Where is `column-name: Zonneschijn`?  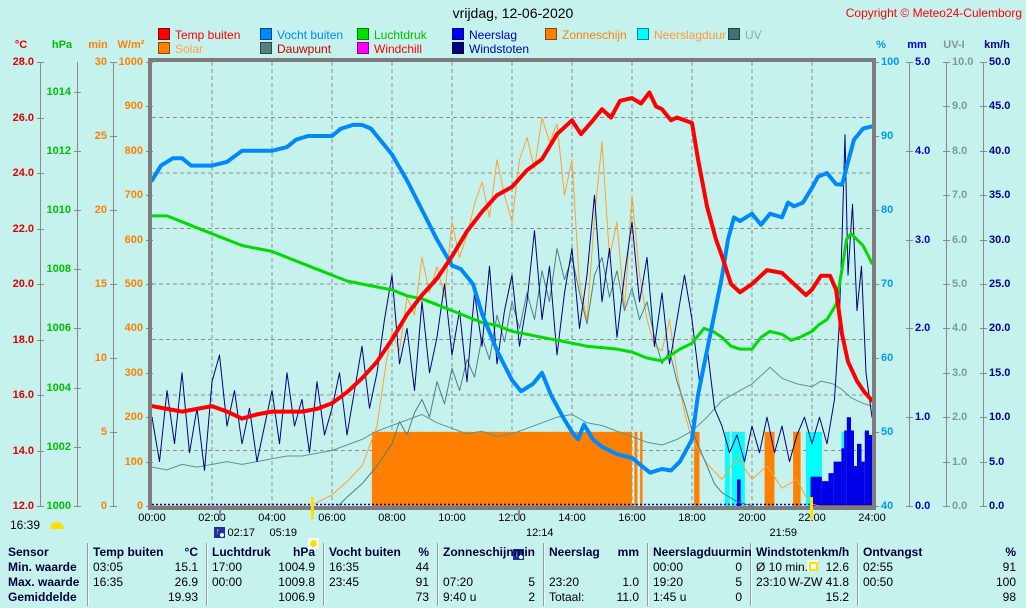 column-name: Zonneschijn is located at coordinates (478, 552).